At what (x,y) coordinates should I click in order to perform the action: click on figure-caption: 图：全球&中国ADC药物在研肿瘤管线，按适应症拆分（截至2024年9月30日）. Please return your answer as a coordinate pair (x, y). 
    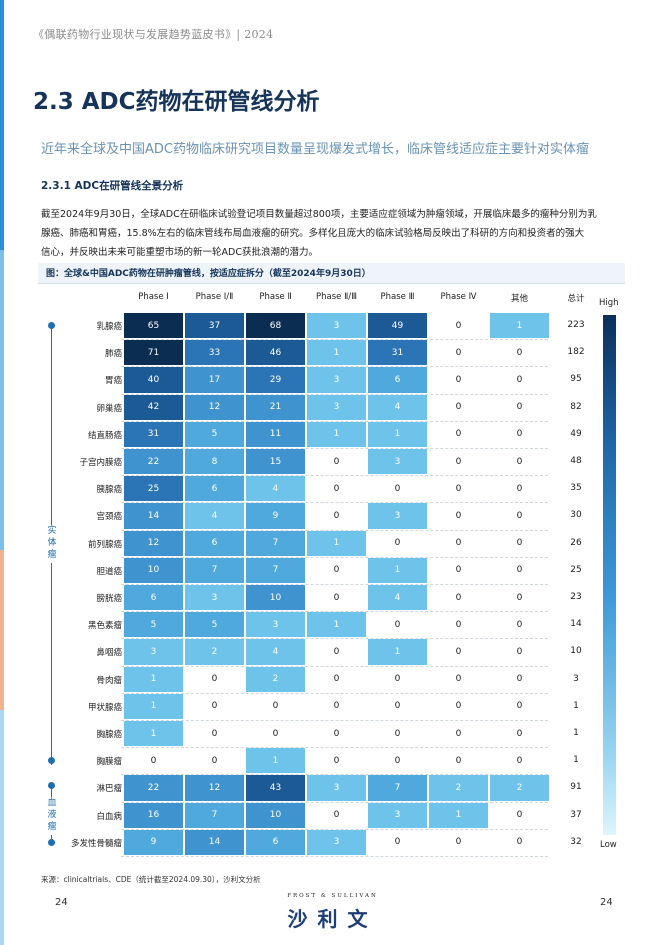
    Looking at the image, I should click on (208, 274).